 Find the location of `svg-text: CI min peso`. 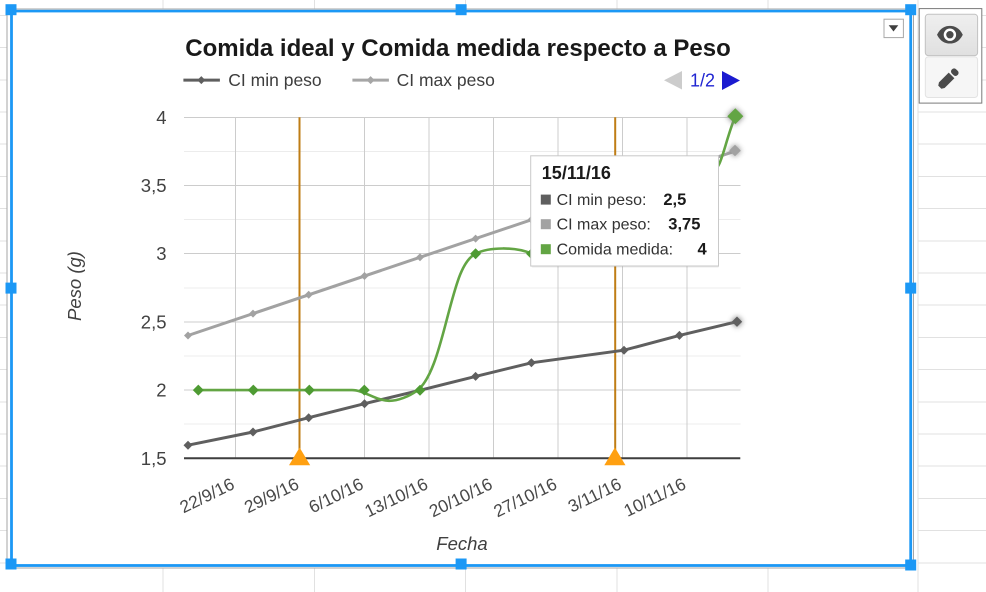

svg-text: CI min peso is located at coordinates (274, 80).